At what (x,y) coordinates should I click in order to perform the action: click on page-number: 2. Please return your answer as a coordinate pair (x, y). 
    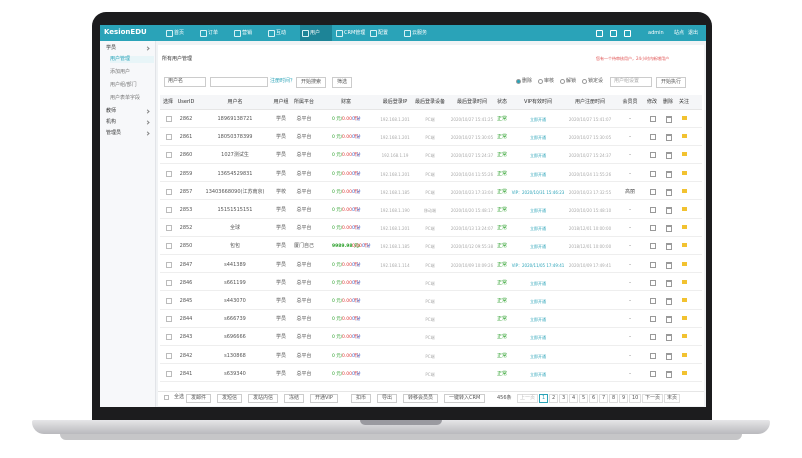
    Looking at the image, I should click on (554, 398).